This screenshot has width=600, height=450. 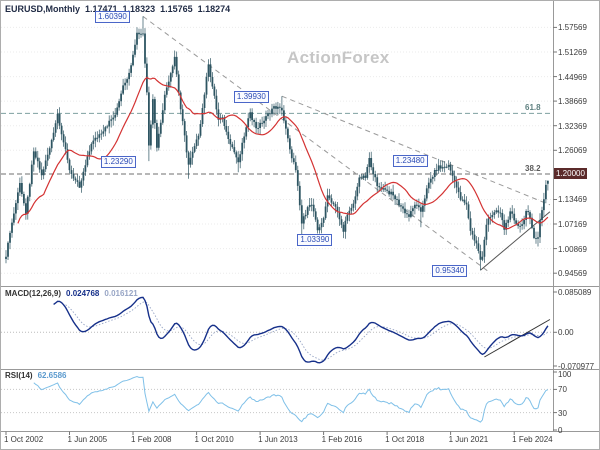 What do you see at coordinates (139, 9) in the screenshot?
I see `ohlc-high-value: 1.18323` at bounding box center [139, 9].